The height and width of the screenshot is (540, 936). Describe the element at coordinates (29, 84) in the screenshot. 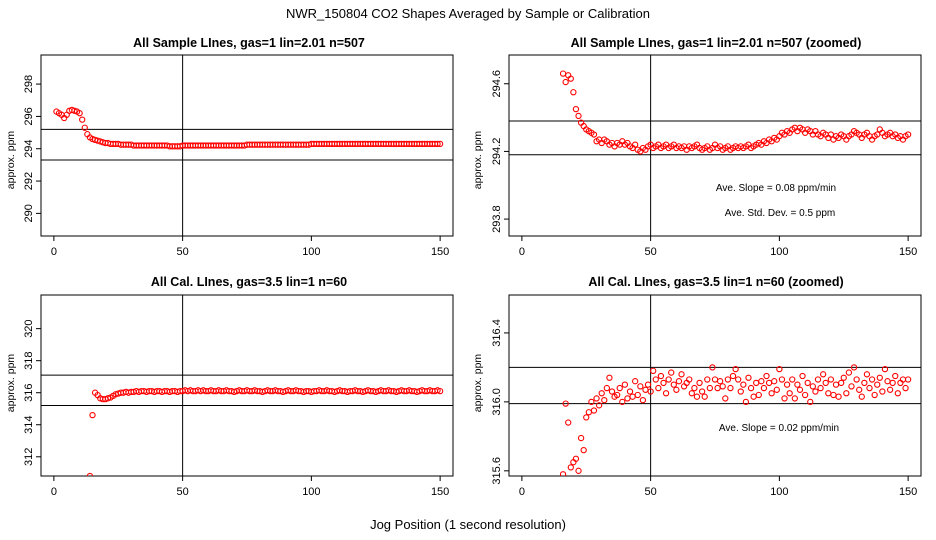

I see `y-tick-label: 298` at that location.